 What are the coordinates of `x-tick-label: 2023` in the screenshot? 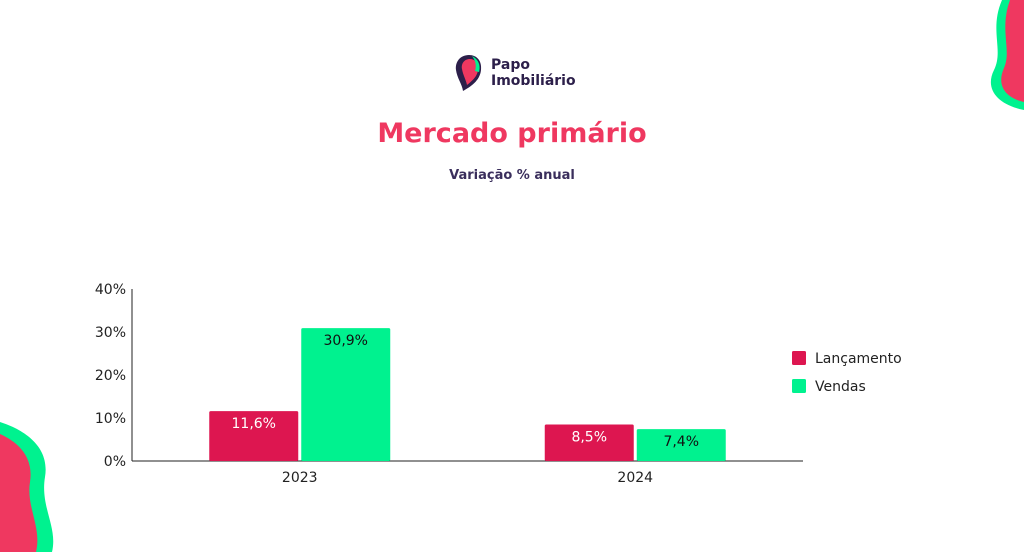 It's located at (300, 478).